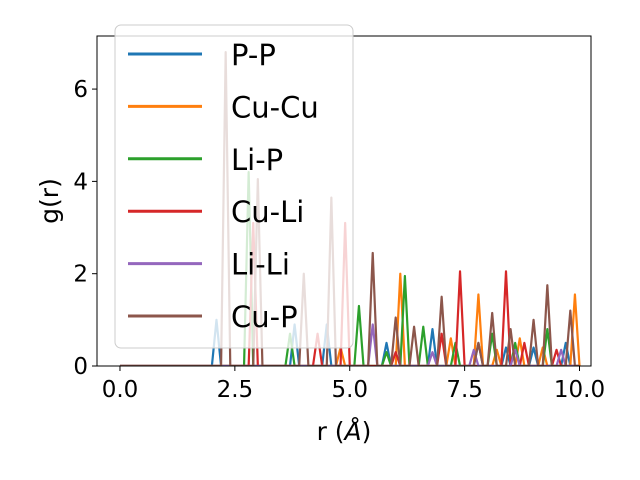 The height and width of the screenshot is (480, 640). Describe the element at coordinates (367, 431) in the screenshot. I see `x-axis-label-suffix: )` at that location.